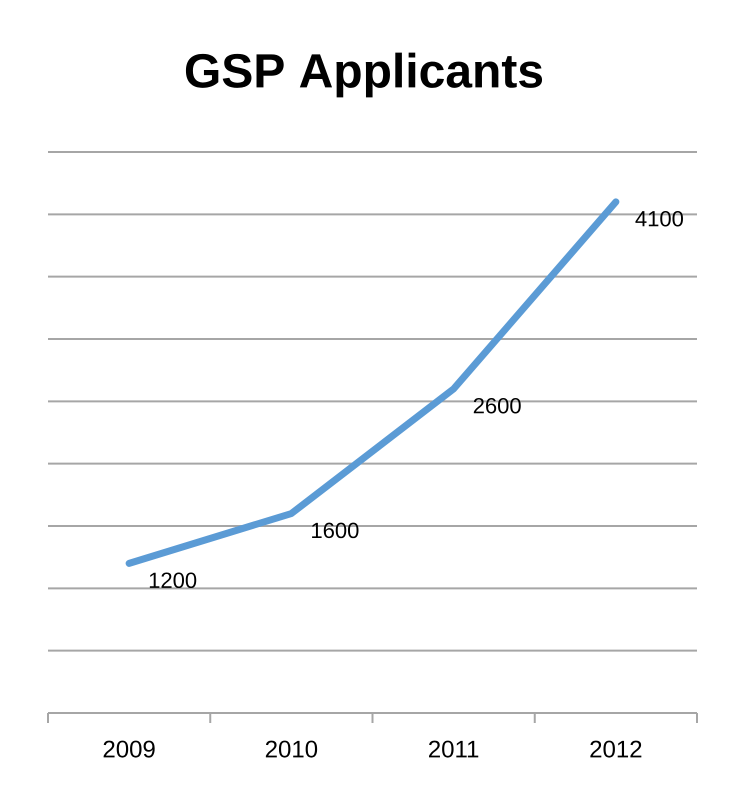 Image resolution: width=729 pixels, height=787 pixels. I want to click on x-tick-label: 2010, so click(292, 749).